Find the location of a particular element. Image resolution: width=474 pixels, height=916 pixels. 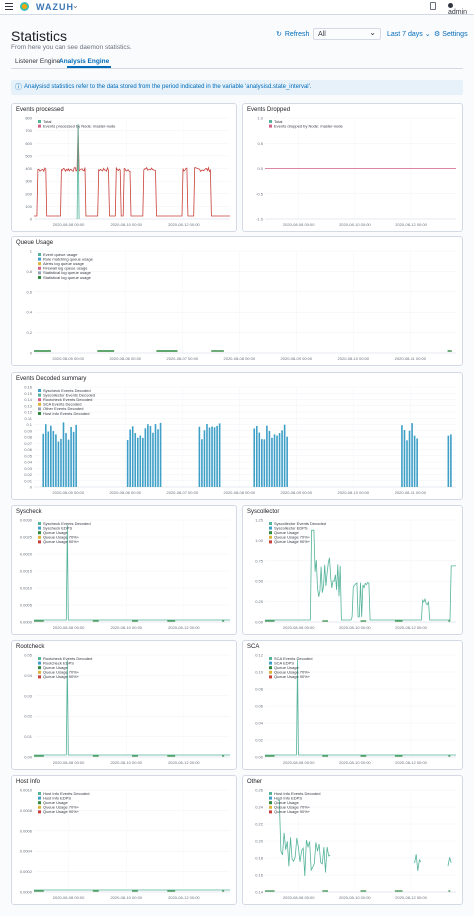

panel-title: Events Dropped is located at coordinates (269, 110).